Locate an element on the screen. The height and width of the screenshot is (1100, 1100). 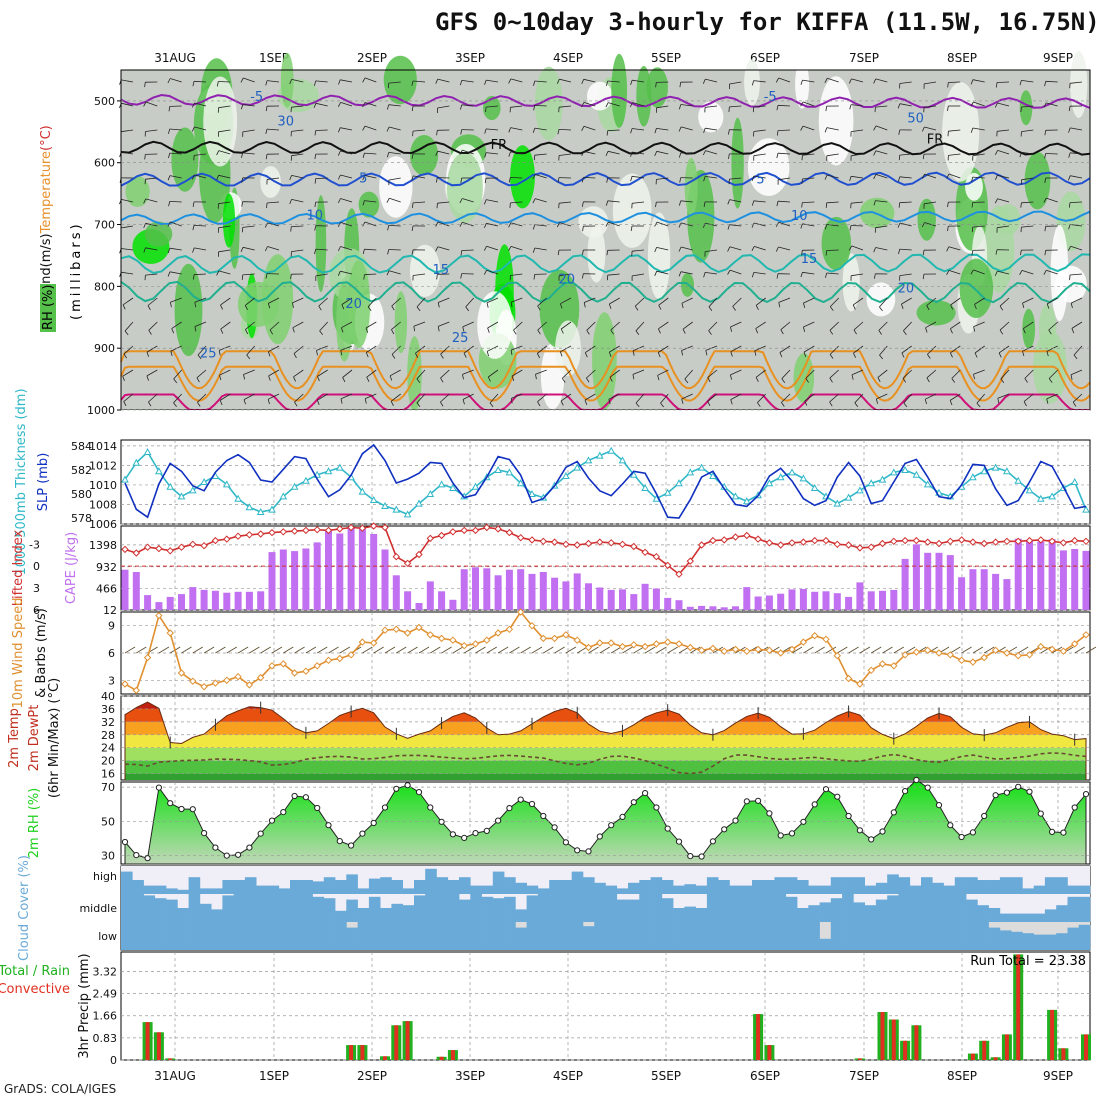
y-tick-label: 600 is located at coordinates (104, 163).